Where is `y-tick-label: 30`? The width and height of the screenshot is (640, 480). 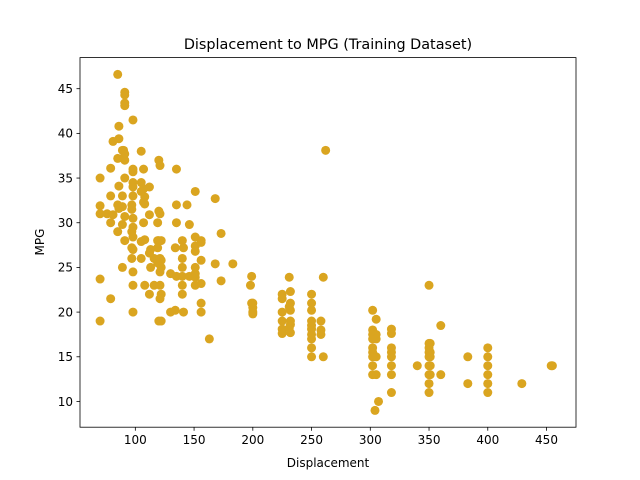
y-tick-label: 30 is located at coordinates (65, 223).